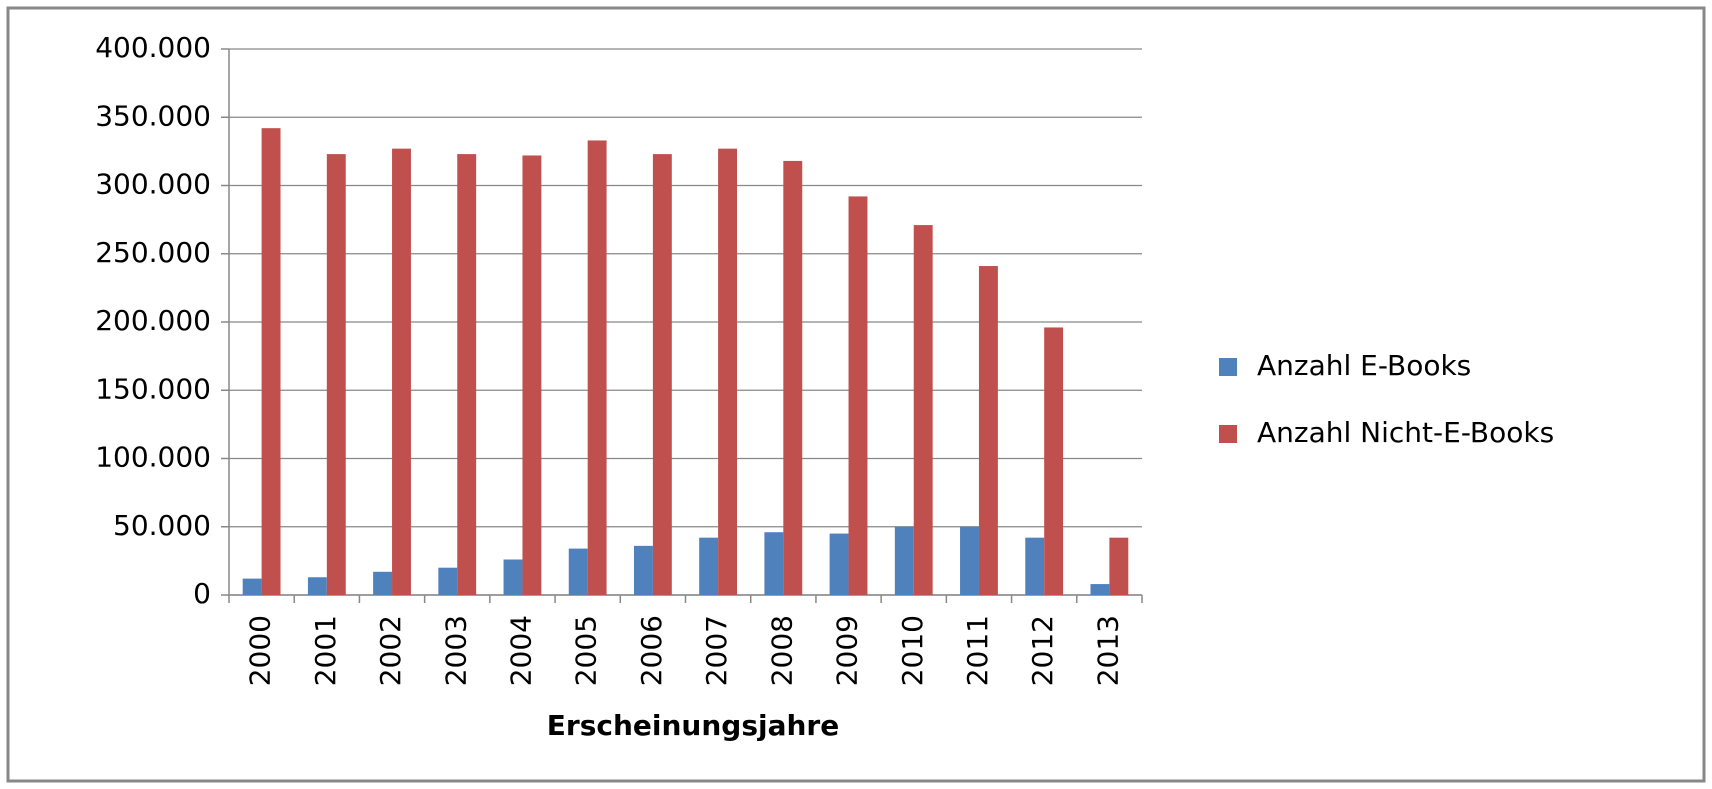 This screenshot has width=1712, height=789. Describe the element at coordinates (390, 650) in the screenshot. I see `x-tick-label: 2002` at that location.